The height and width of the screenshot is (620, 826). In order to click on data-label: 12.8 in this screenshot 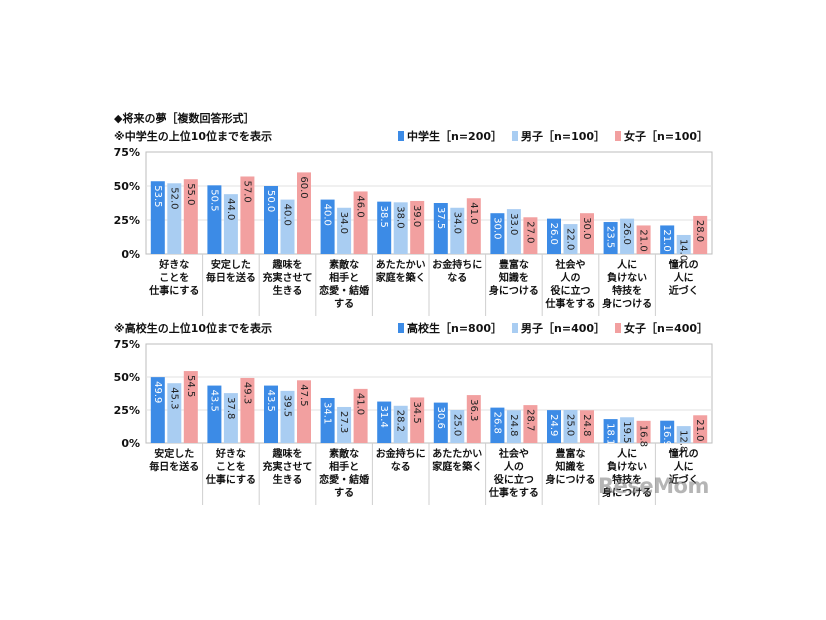, I will do `click(683, 441)`.